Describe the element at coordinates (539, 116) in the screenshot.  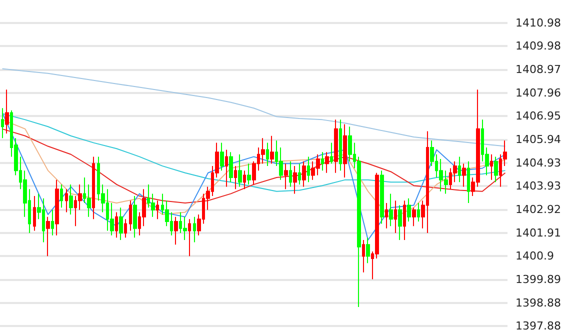
I see `y-tick-label: 1406.95` at that location.